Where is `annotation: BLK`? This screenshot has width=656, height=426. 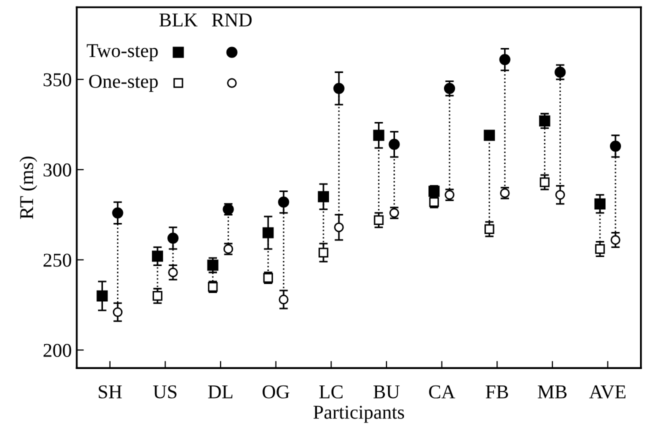 annotation: BLK is located at coordinates (178, 20).